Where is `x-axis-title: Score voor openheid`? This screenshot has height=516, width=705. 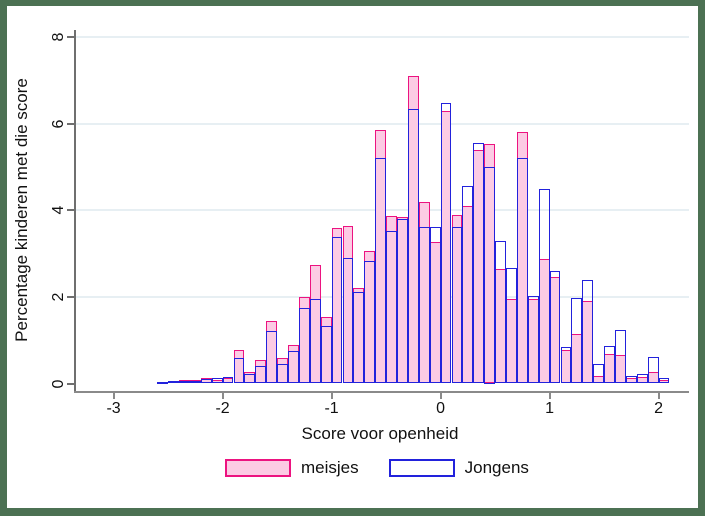
x-axis-title: Score voor openheid is located at coordinates (380, 433).